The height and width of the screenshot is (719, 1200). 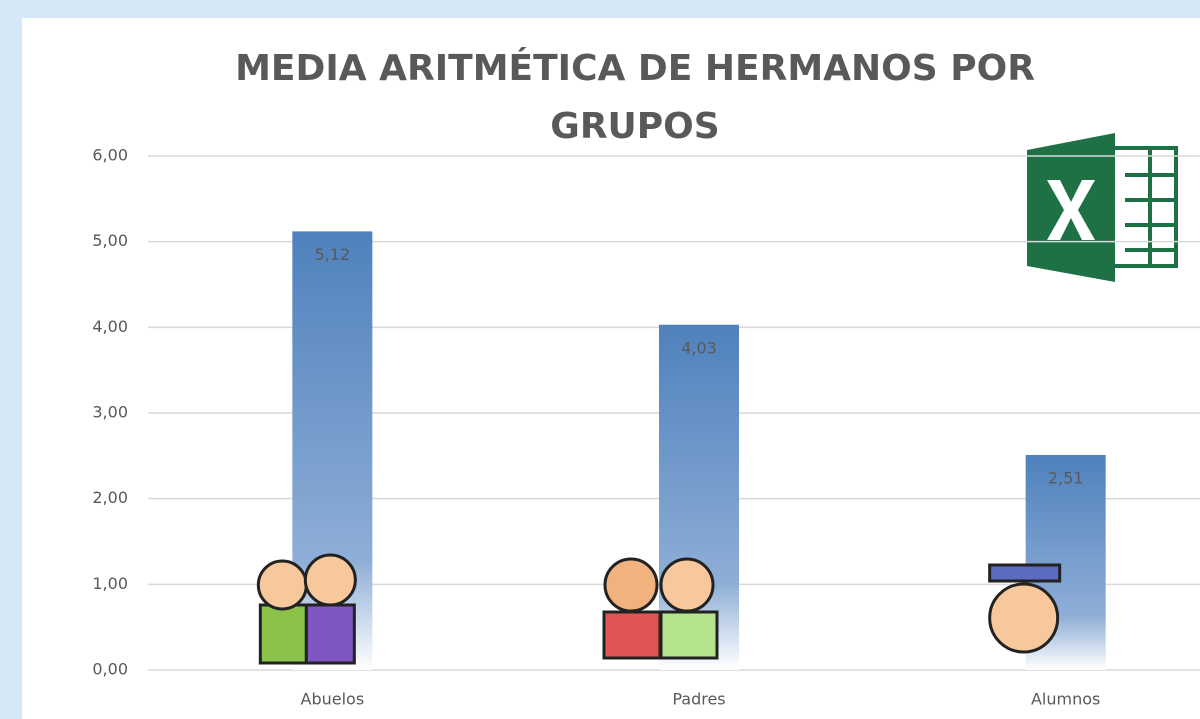 What do you see at coordinates (110, 240) in the screenshot?
I see `y-tick-label: 5,00` at bounding box center [110, 240].